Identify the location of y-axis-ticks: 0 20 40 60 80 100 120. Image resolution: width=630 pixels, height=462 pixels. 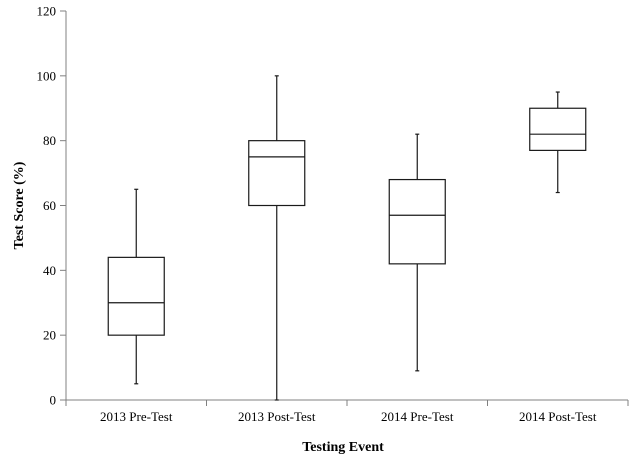
(51, 206).